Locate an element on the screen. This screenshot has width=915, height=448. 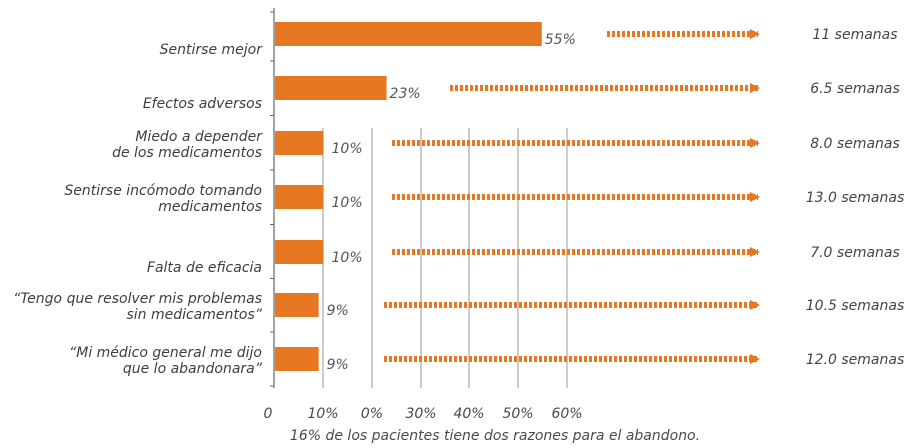
x-tick-label: 0% is located at coordinates (372, 414).